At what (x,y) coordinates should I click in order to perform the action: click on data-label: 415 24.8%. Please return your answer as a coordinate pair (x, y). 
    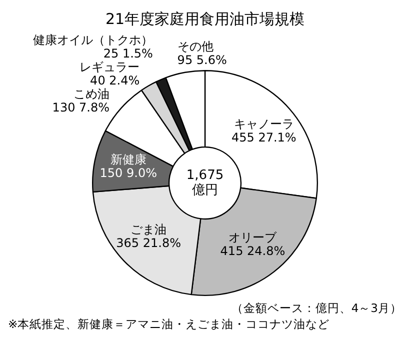
    Looking at the image, I should click on (253, 251).